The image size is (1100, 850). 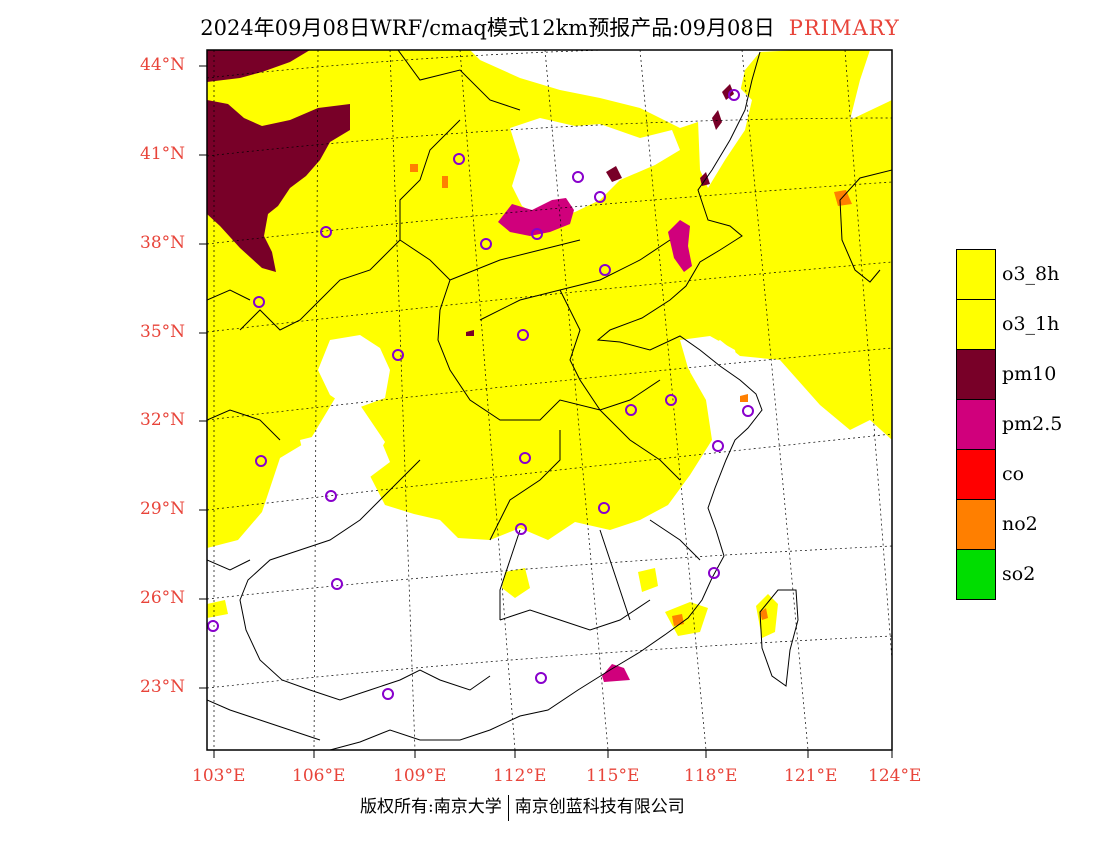 I want to click on lon-label-121: 121°E, so click(x=811, y=776).